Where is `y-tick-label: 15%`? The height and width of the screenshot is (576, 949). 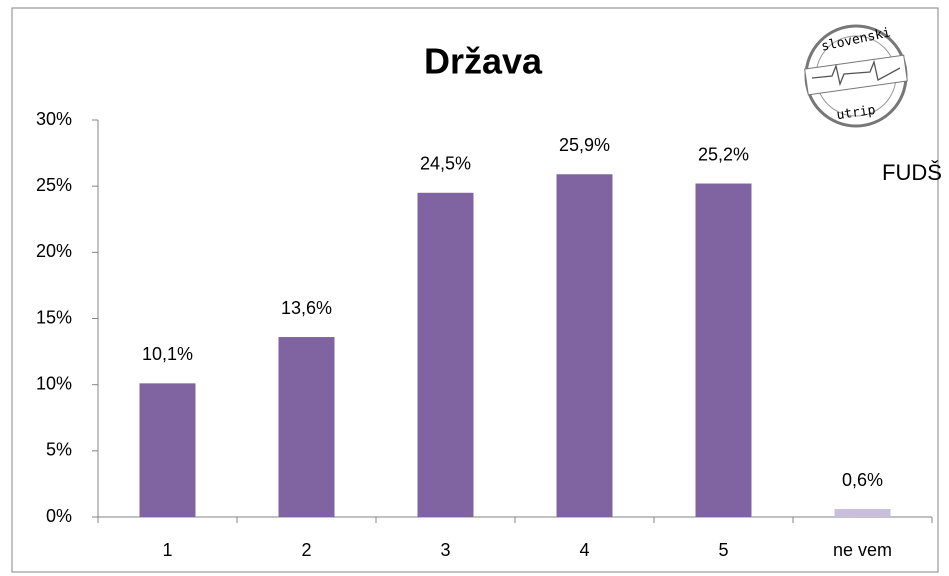
y-tick-label: 15% is located at coordinates (54, 317).